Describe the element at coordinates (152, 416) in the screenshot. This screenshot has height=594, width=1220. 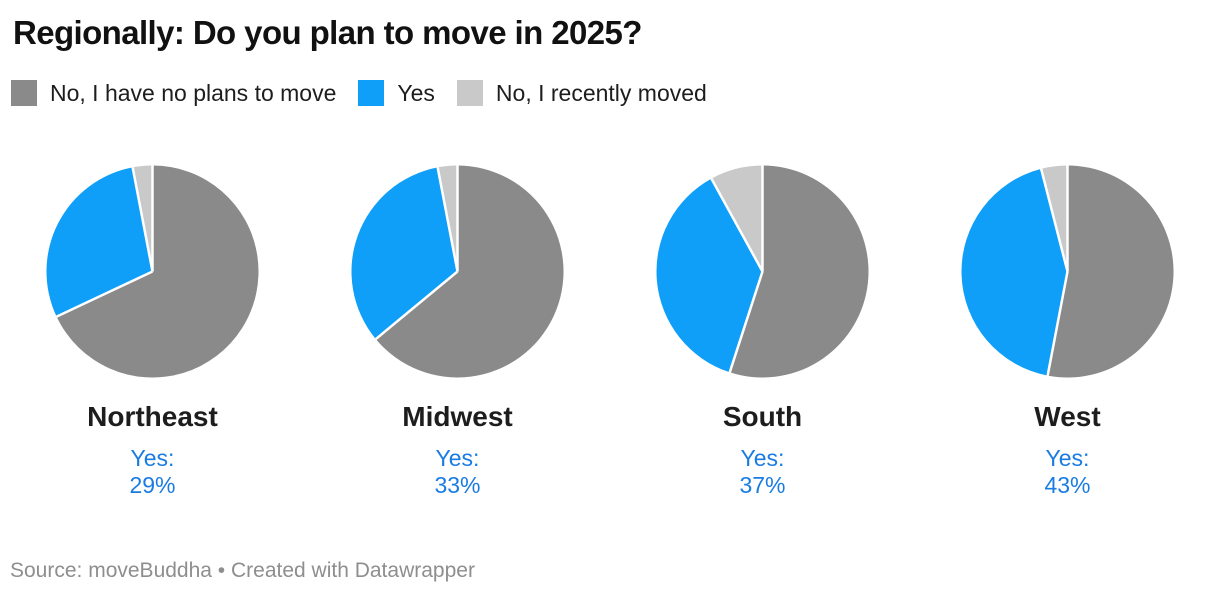
I see `region-label: Northeast` at that location.